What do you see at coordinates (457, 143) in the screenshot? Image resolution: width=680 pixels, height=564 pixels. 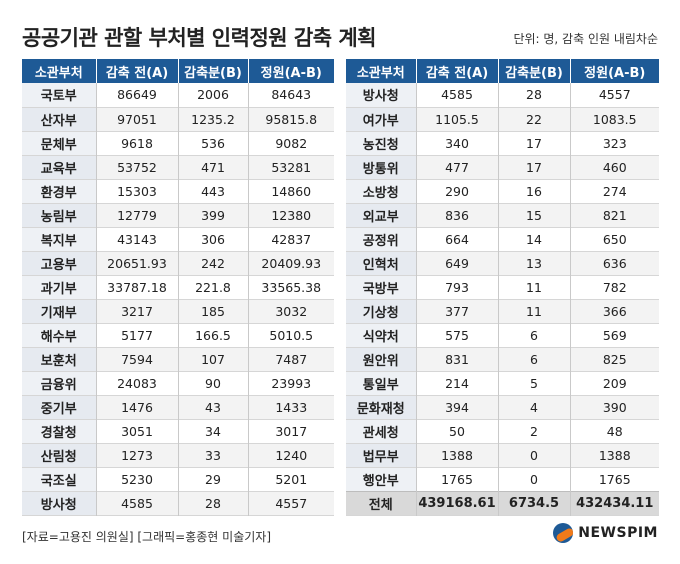 I see `value-cell: 340` at bounding box center [457, 143].